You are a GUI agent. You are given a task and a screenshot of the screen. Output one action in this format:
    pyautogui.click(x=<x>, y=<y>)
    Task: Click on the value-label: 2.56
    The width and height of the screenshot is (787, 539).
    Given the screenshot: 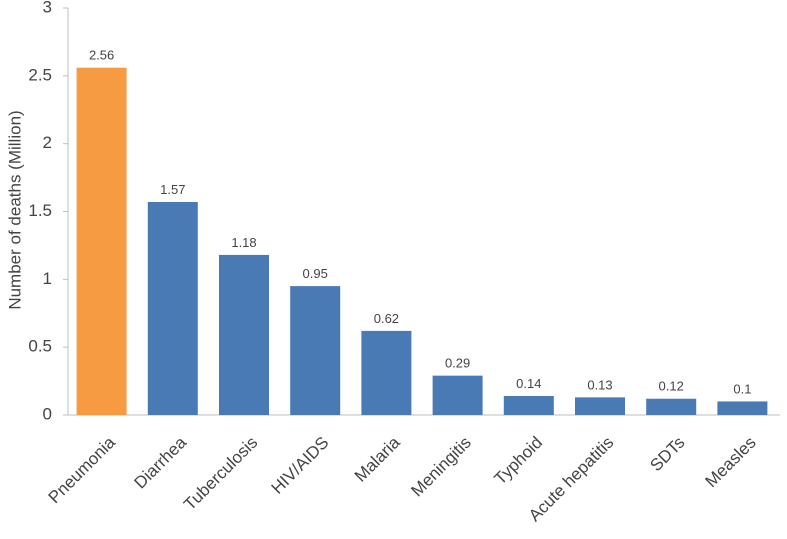 What is the action you would take?
    pyautogui.click(x=101, y=55)
    